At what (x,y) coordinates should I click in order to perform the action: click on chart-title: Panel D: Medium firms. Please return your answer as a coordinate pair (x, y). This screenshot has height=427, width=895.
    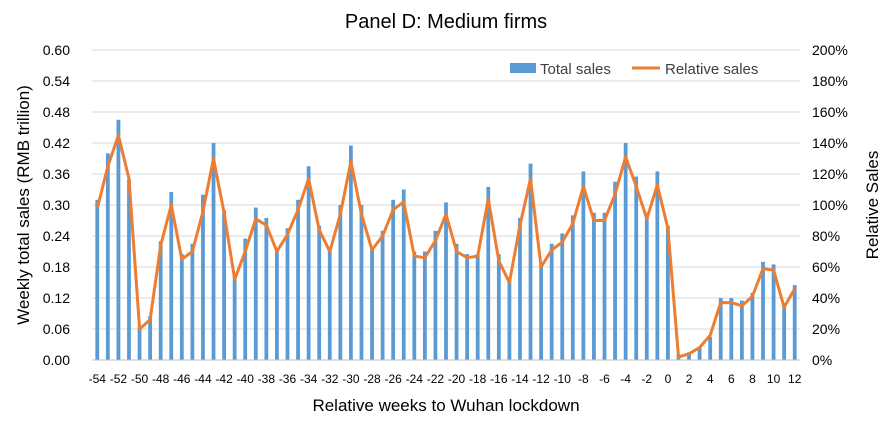
    Looking at the image, I should click on (446, 22).